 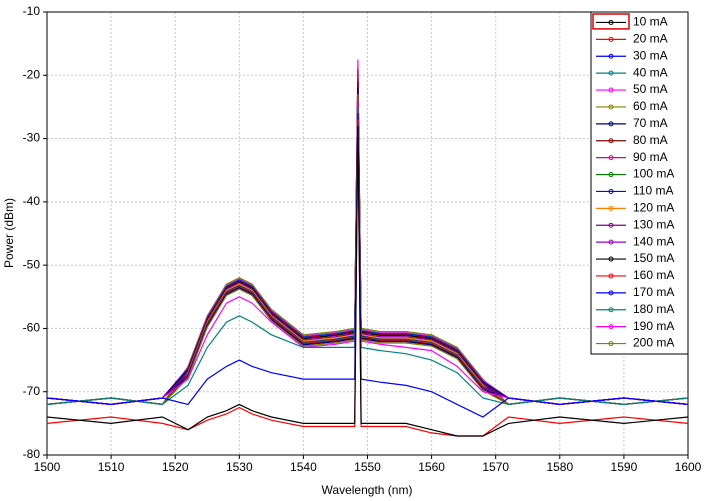 What do you see at coordinates (111, 467) in the screenshot?
I see `x-tick-label: 1510` at bounding box center [111, 467].